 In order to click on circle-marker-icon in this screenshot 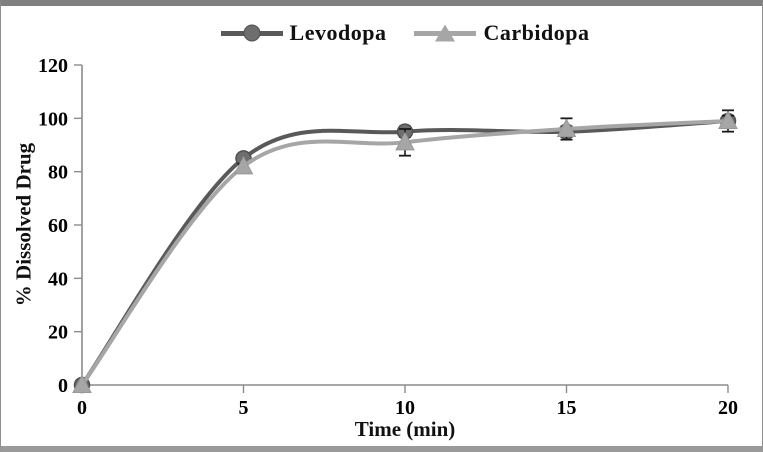, I will do `click(252, 33)`.